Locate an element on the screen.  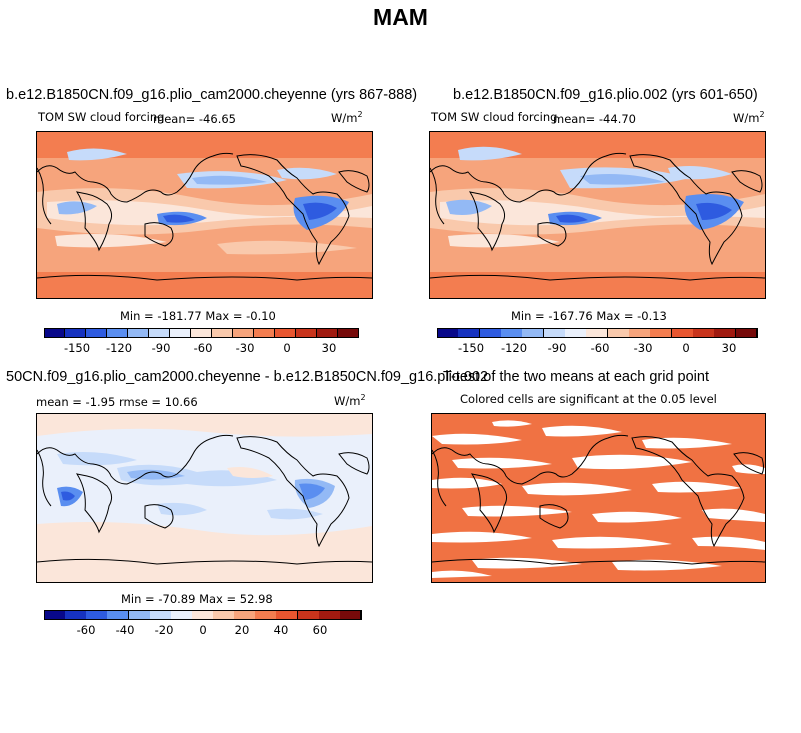
panel-1-cbar-tick: -60 is located at coordinates (203, 348).